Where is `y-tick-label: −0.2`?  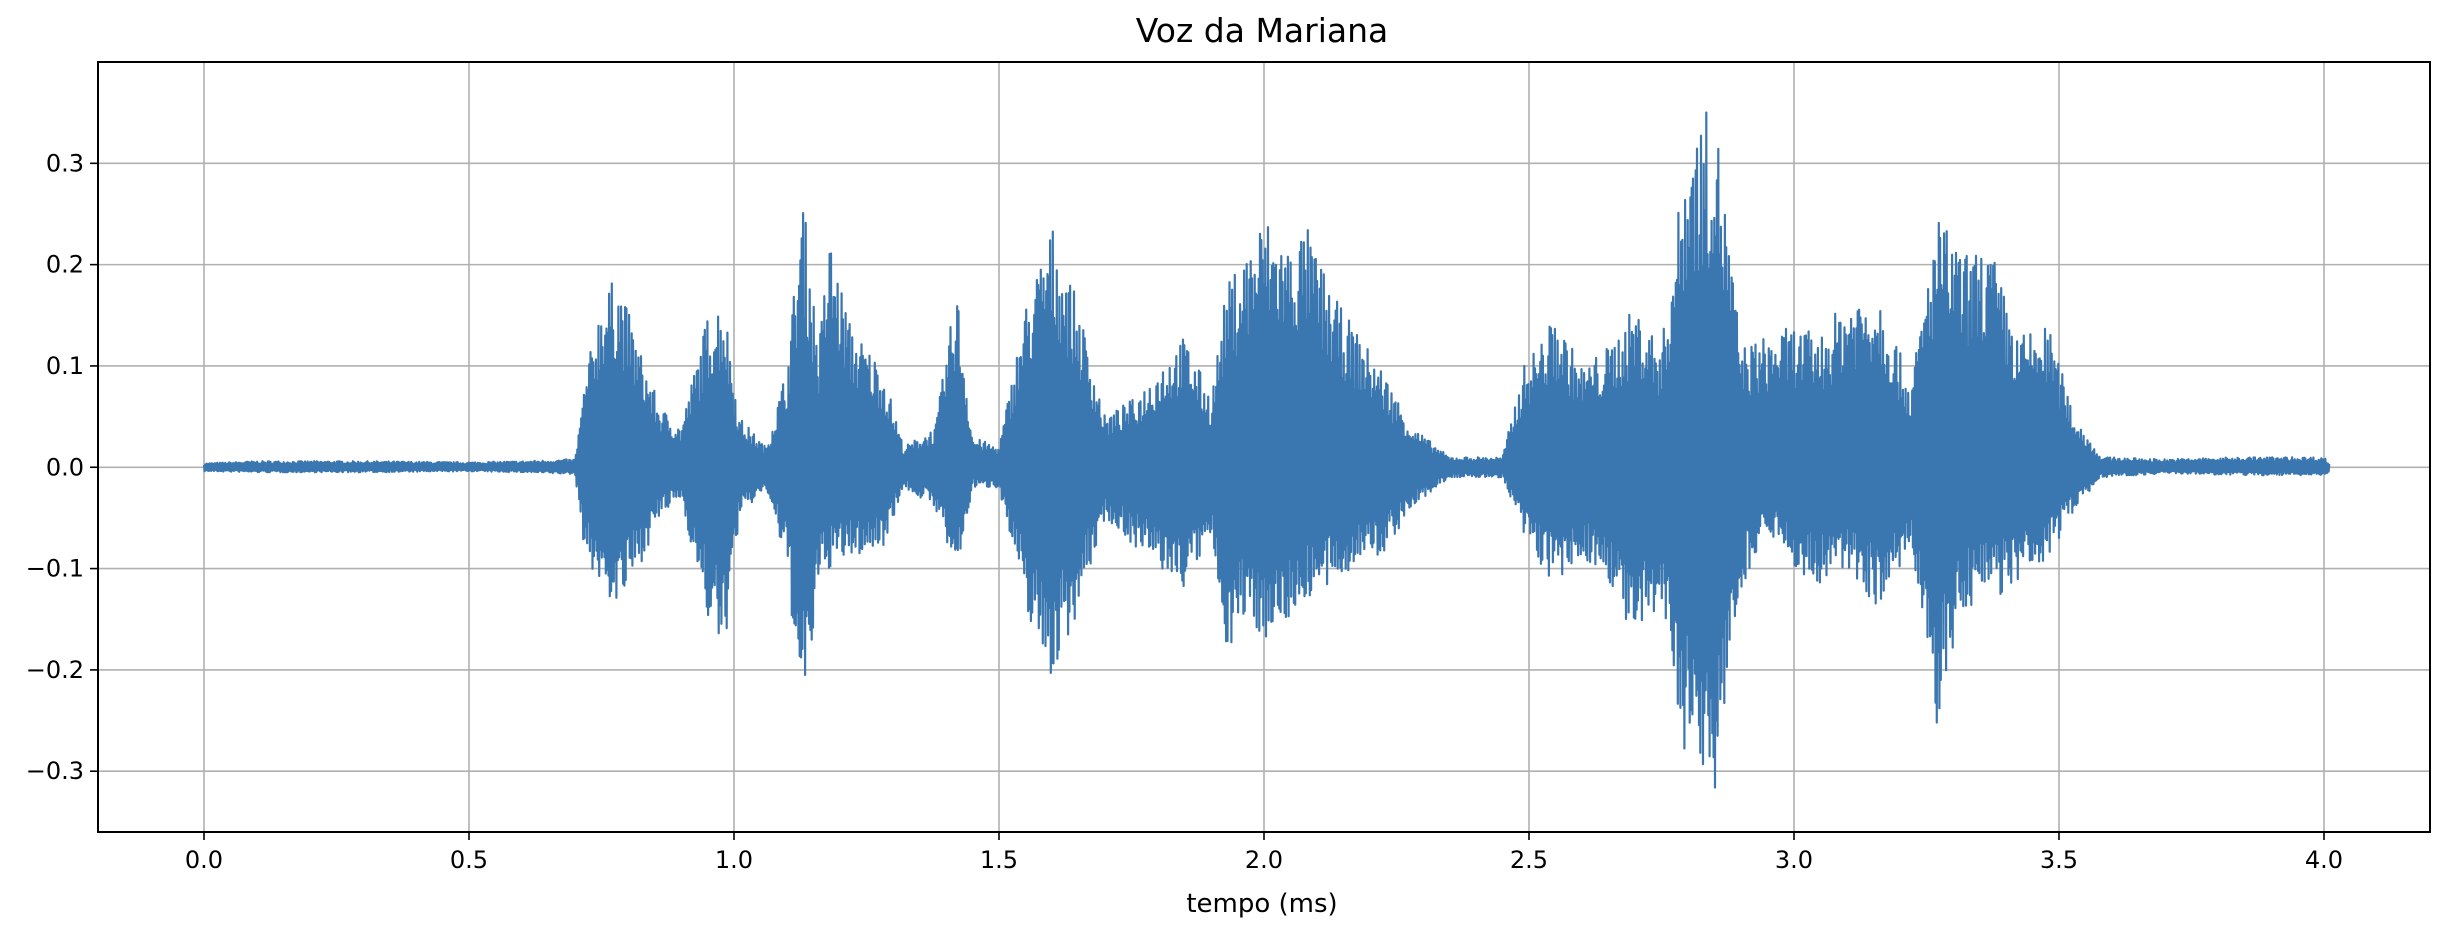 y-tick-label: −0.2 is located at coordinates (55, 670).